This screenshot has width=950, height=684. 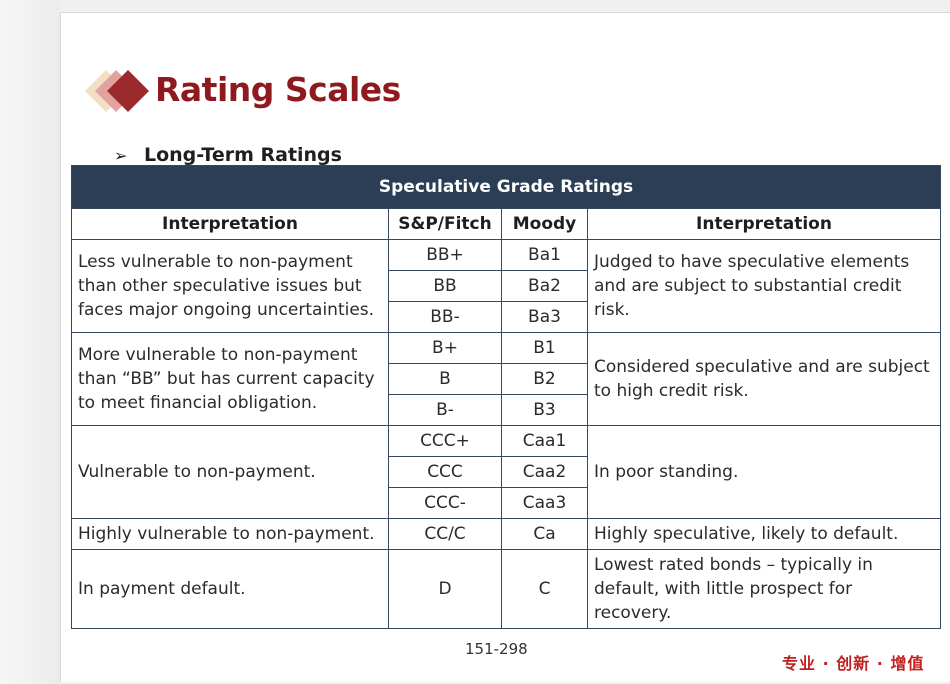 What do you see at coordinates (544, 589) in the screenshot?
I see `moody-cell: C` at bounding box center [544, 589].